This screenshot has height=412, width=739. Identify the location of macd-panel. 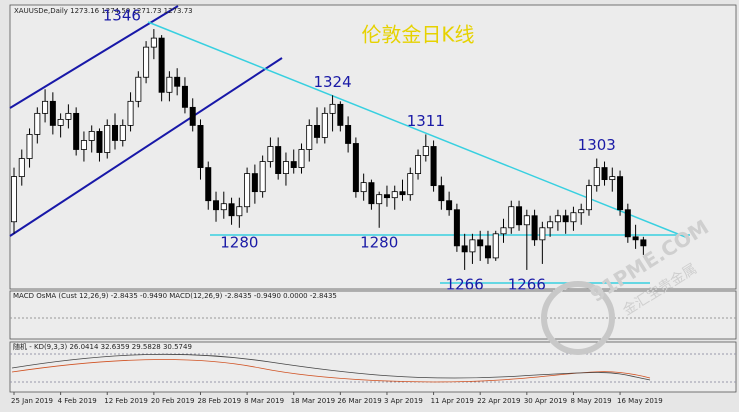
(373, 315).